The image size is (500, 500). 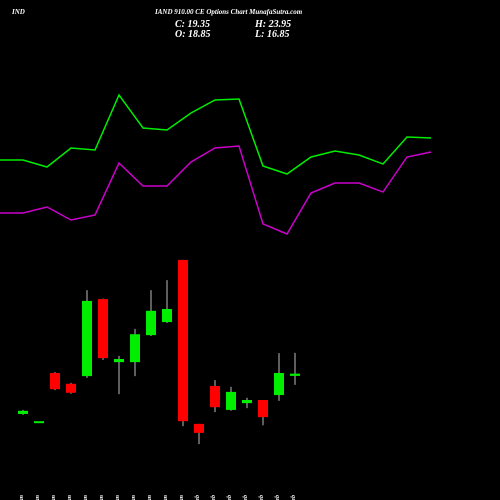 I want to click on x-tick-label: 01 Feb, so click(x=198, y=497).